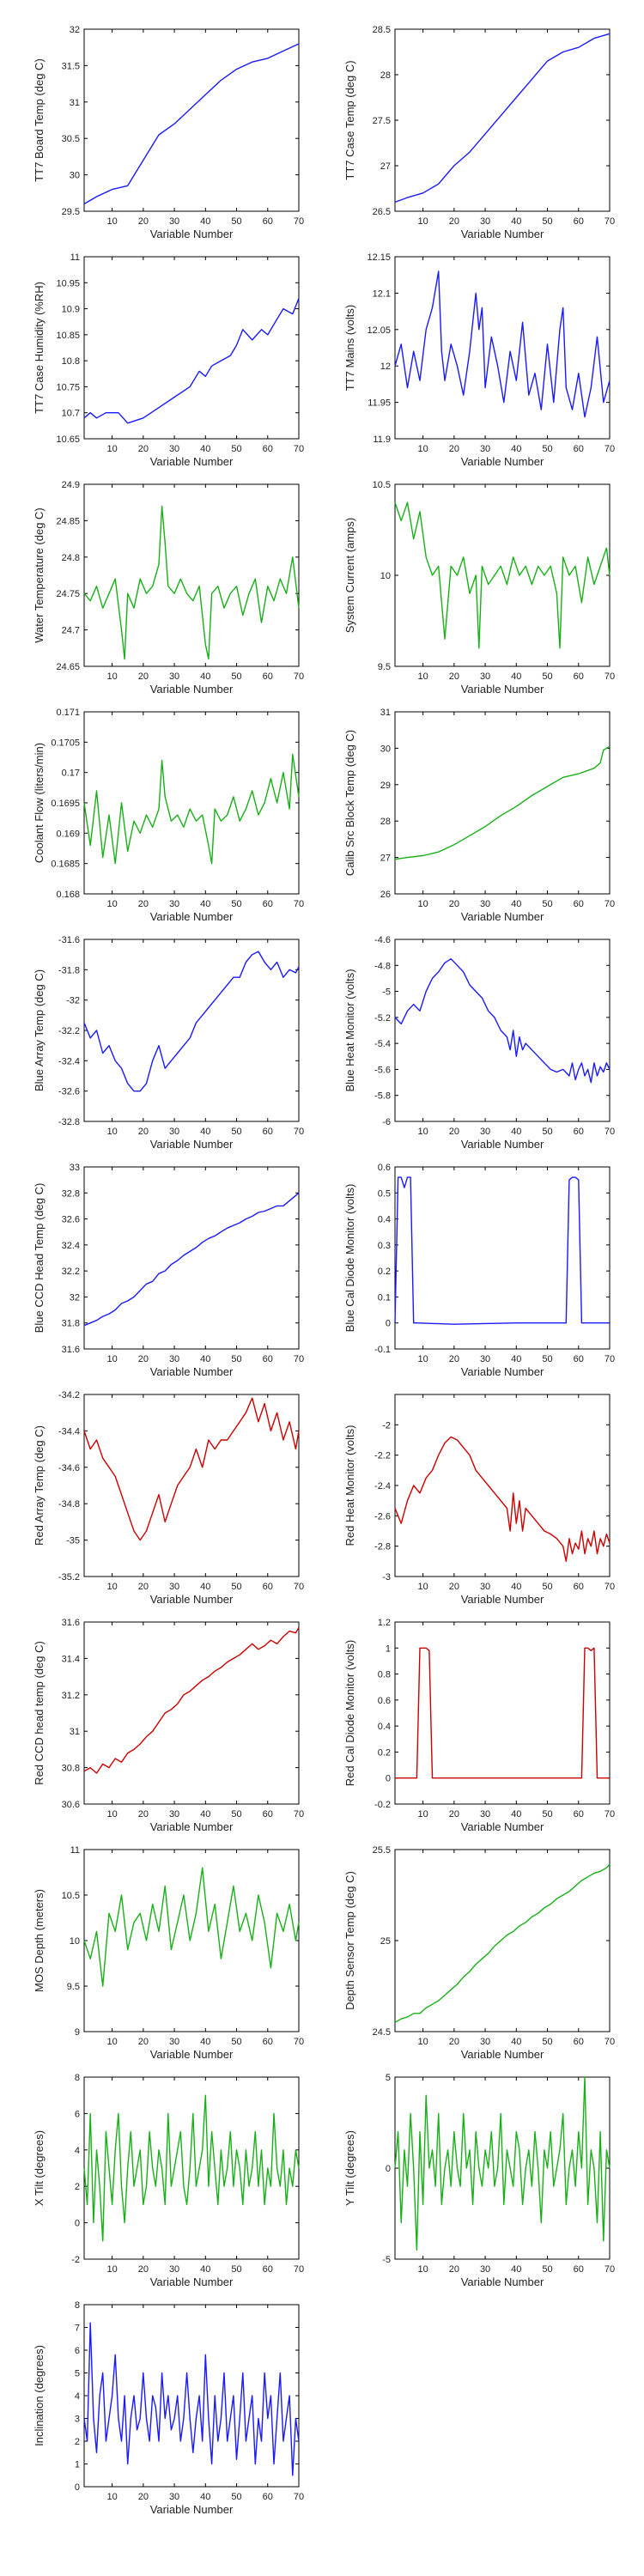  What do you see at coordinates (388, 1324) in the screenshot?
I see `y-tick-label: 0` at bounding box center [388, 1324].